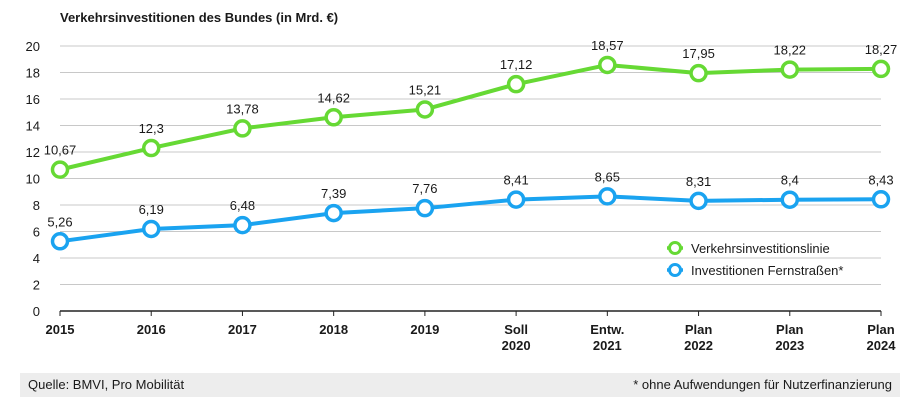 This screenshot has height=407, width=911. Describe the element at coordinates (36, 285) in the screenshot. I see `y-tick-label: 2` at that location.